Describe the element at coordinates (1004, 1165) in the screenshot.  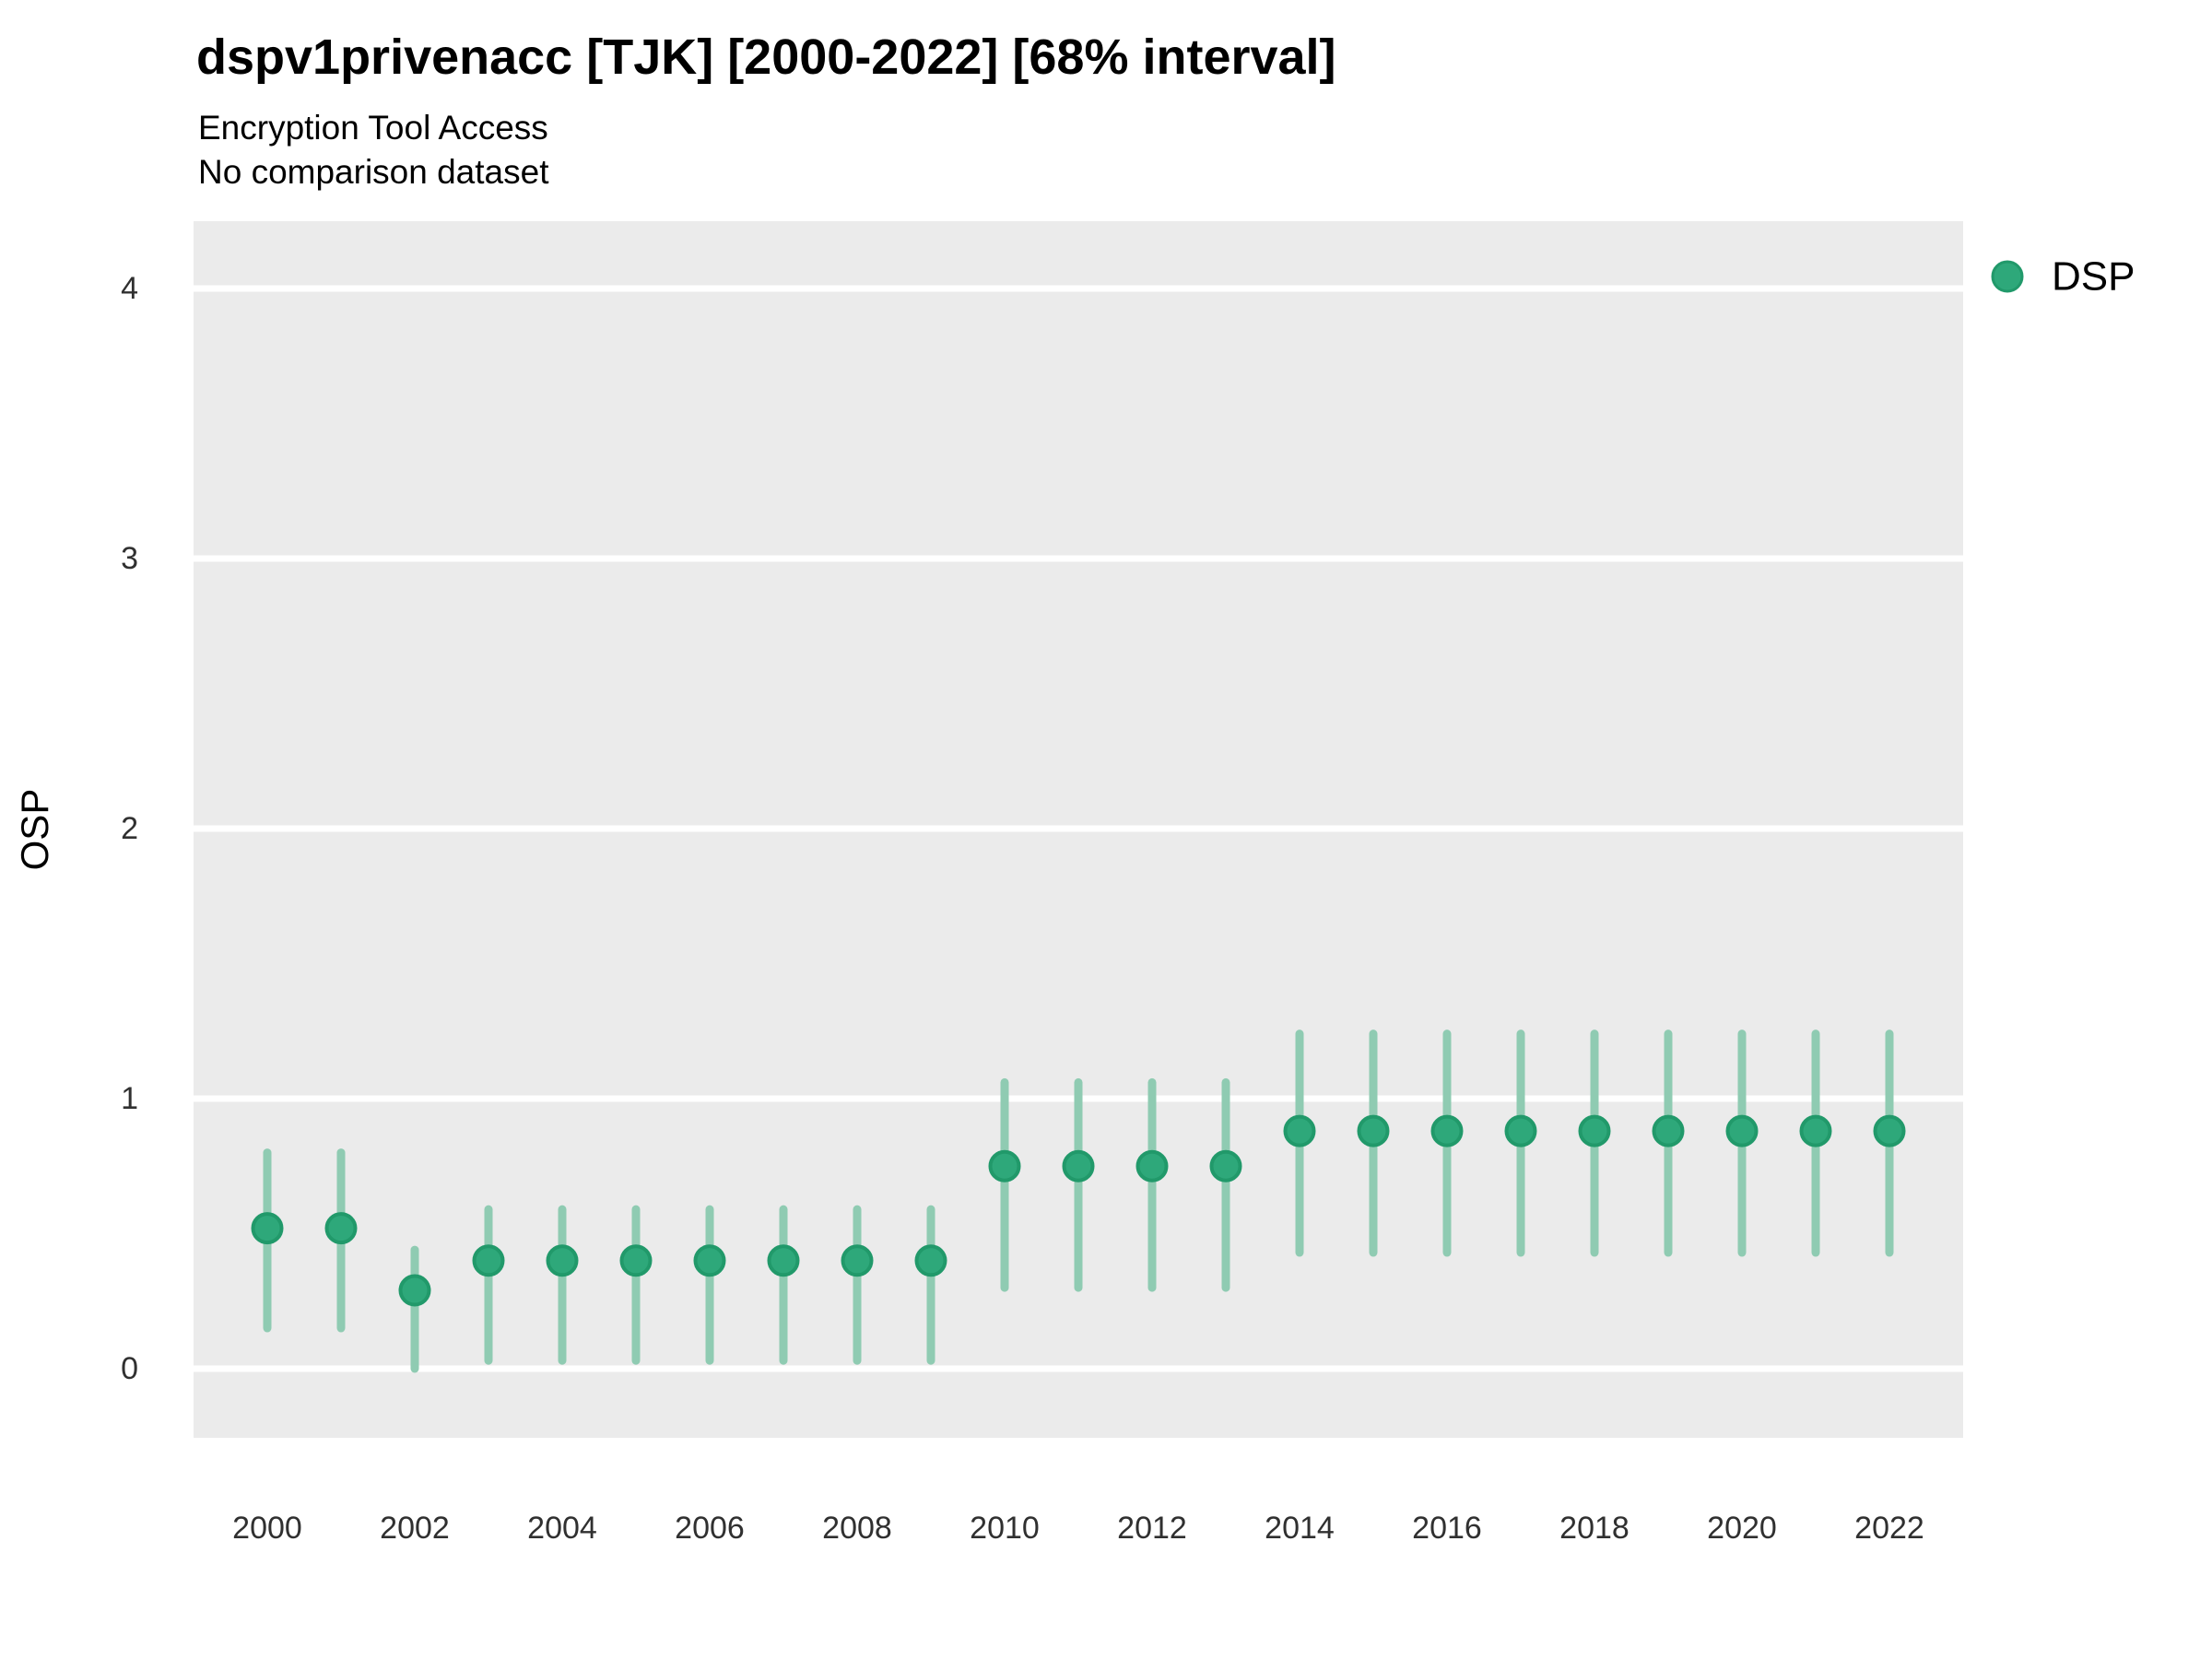
I see `data-point-2010` at that location.